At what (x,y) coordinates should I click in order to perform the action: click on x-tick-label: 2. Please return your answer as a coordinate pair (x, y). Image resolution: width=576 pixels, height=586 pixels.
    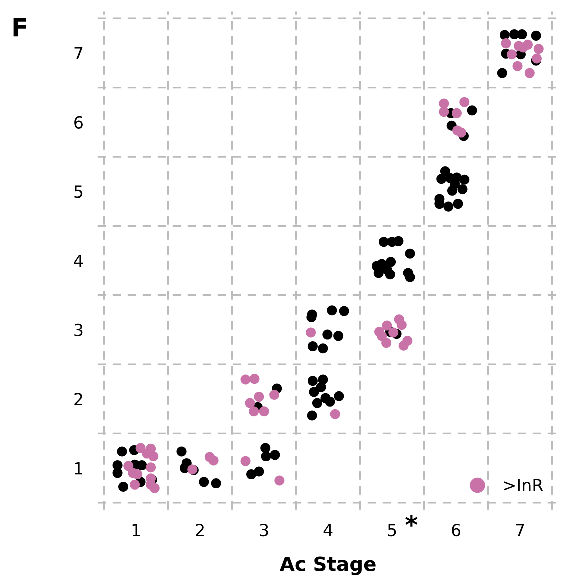
    Looking at the image, I should click on (200, 530).